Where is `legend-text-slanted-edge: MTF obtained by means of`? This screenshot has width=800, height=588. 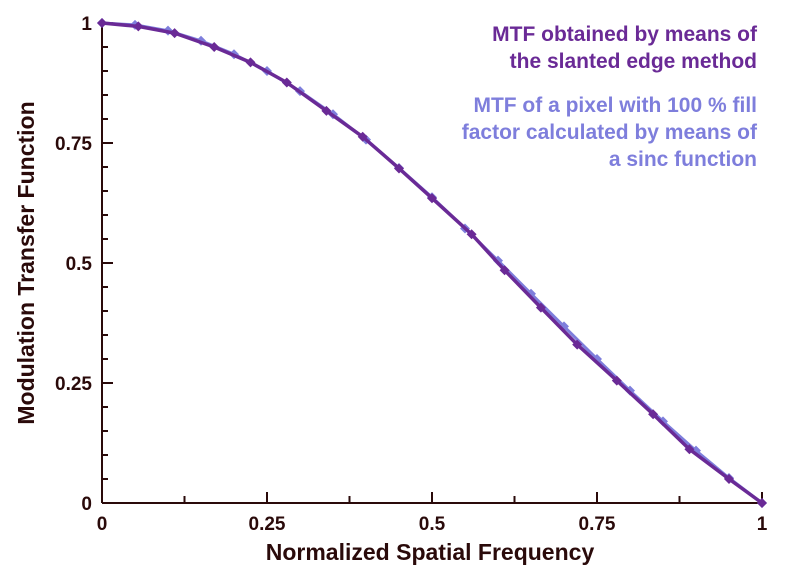 legend-text-slanted-edge: MTF obtained by means of is located at coordinates (625, 34).